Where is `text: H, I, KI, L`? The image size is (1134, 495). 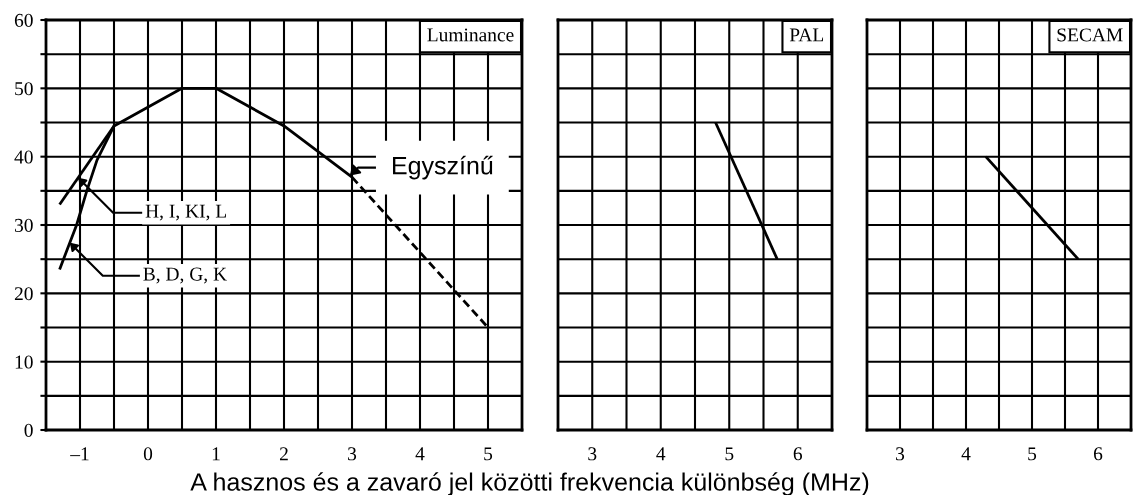
text: H, I, KI, L is located at coordinates (186, 212).